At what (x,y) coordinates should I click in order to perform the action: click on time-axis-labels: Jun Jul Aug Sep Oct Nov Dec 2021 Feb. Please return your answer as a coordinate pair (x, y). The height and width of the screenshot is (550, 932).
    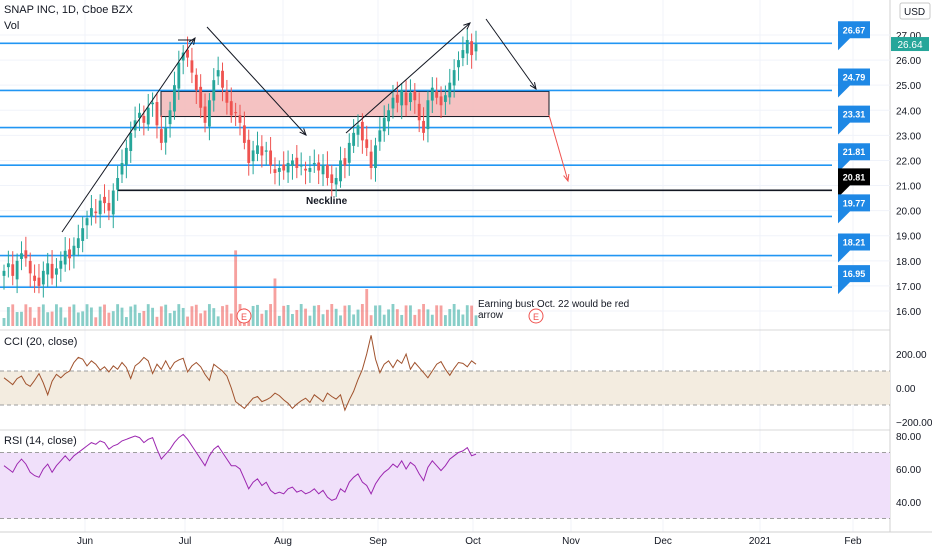
    Looking at the image, I should click on (469, 541).